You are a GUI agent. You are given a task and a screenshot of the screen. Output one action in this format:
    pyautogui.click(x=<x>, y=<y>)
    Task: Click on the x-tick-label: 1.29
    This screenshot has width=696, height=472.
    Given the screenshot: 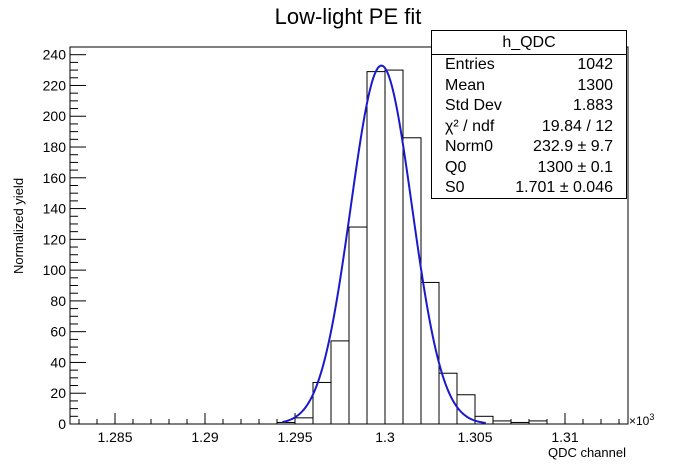 What is the action you would take?
    pyautogui.click(x=204, y=437)
    